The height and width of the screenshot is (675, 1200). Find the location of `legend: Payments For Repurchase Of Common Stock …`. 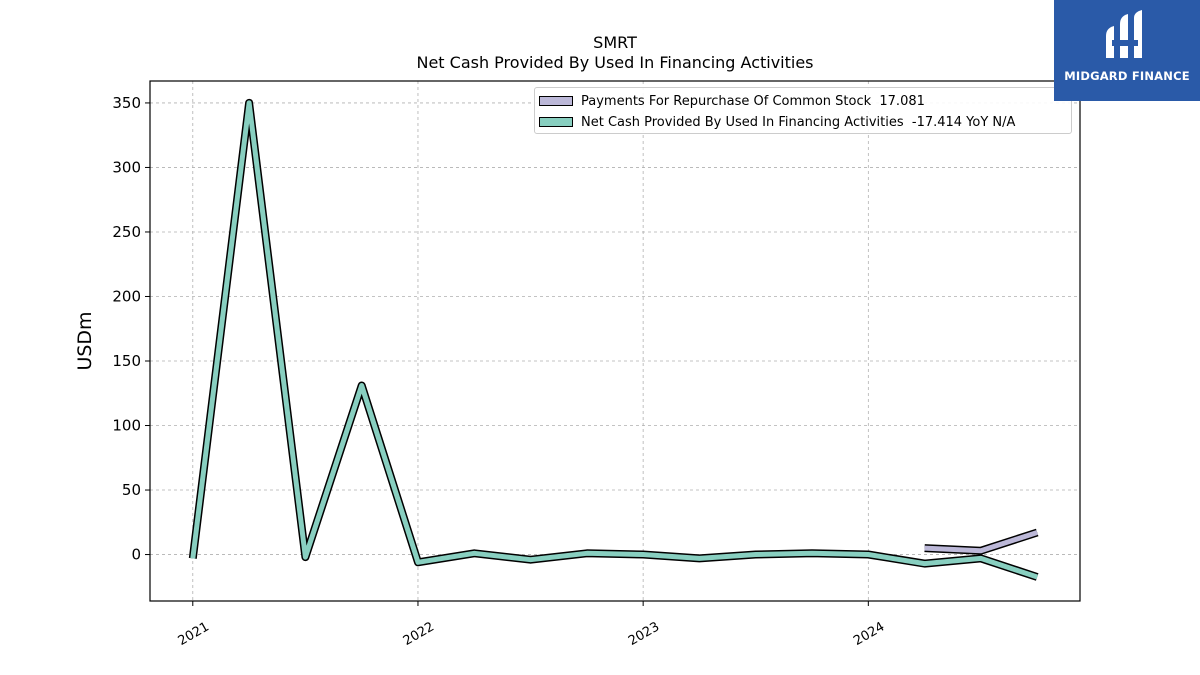

legend: Payments For Repurchase Of Common Stock … is located at coordinates (803, 110).